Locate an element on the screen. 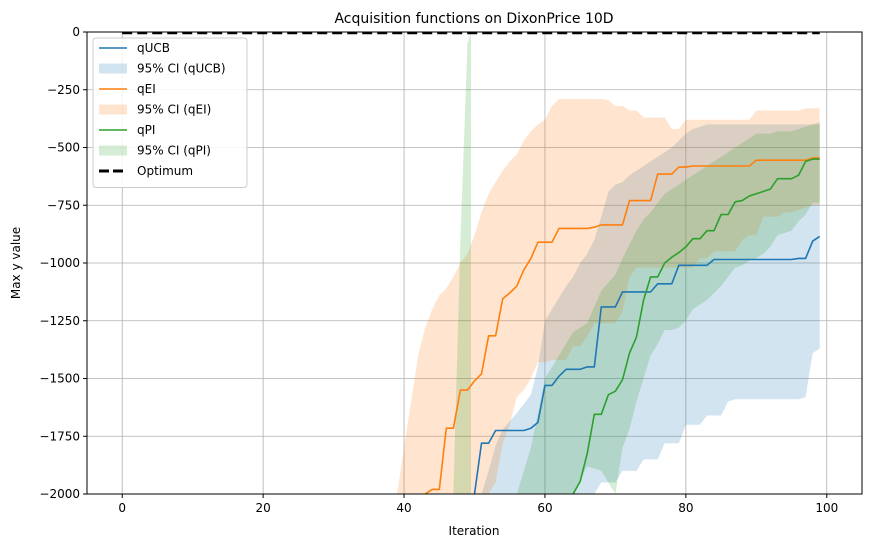 The image size is (871, 547). x-tick-label: 100 is located at coordinates (826, 508).